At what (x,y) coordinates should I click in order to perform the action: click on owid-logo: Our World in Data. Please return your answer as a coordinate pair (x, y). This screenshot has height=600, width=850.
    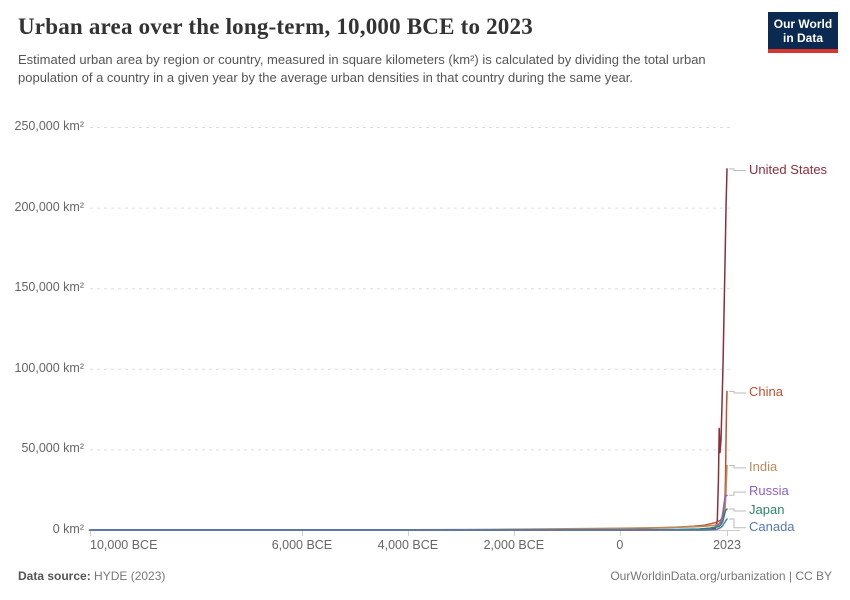
    Looking at the image, I should click on (803, 32).